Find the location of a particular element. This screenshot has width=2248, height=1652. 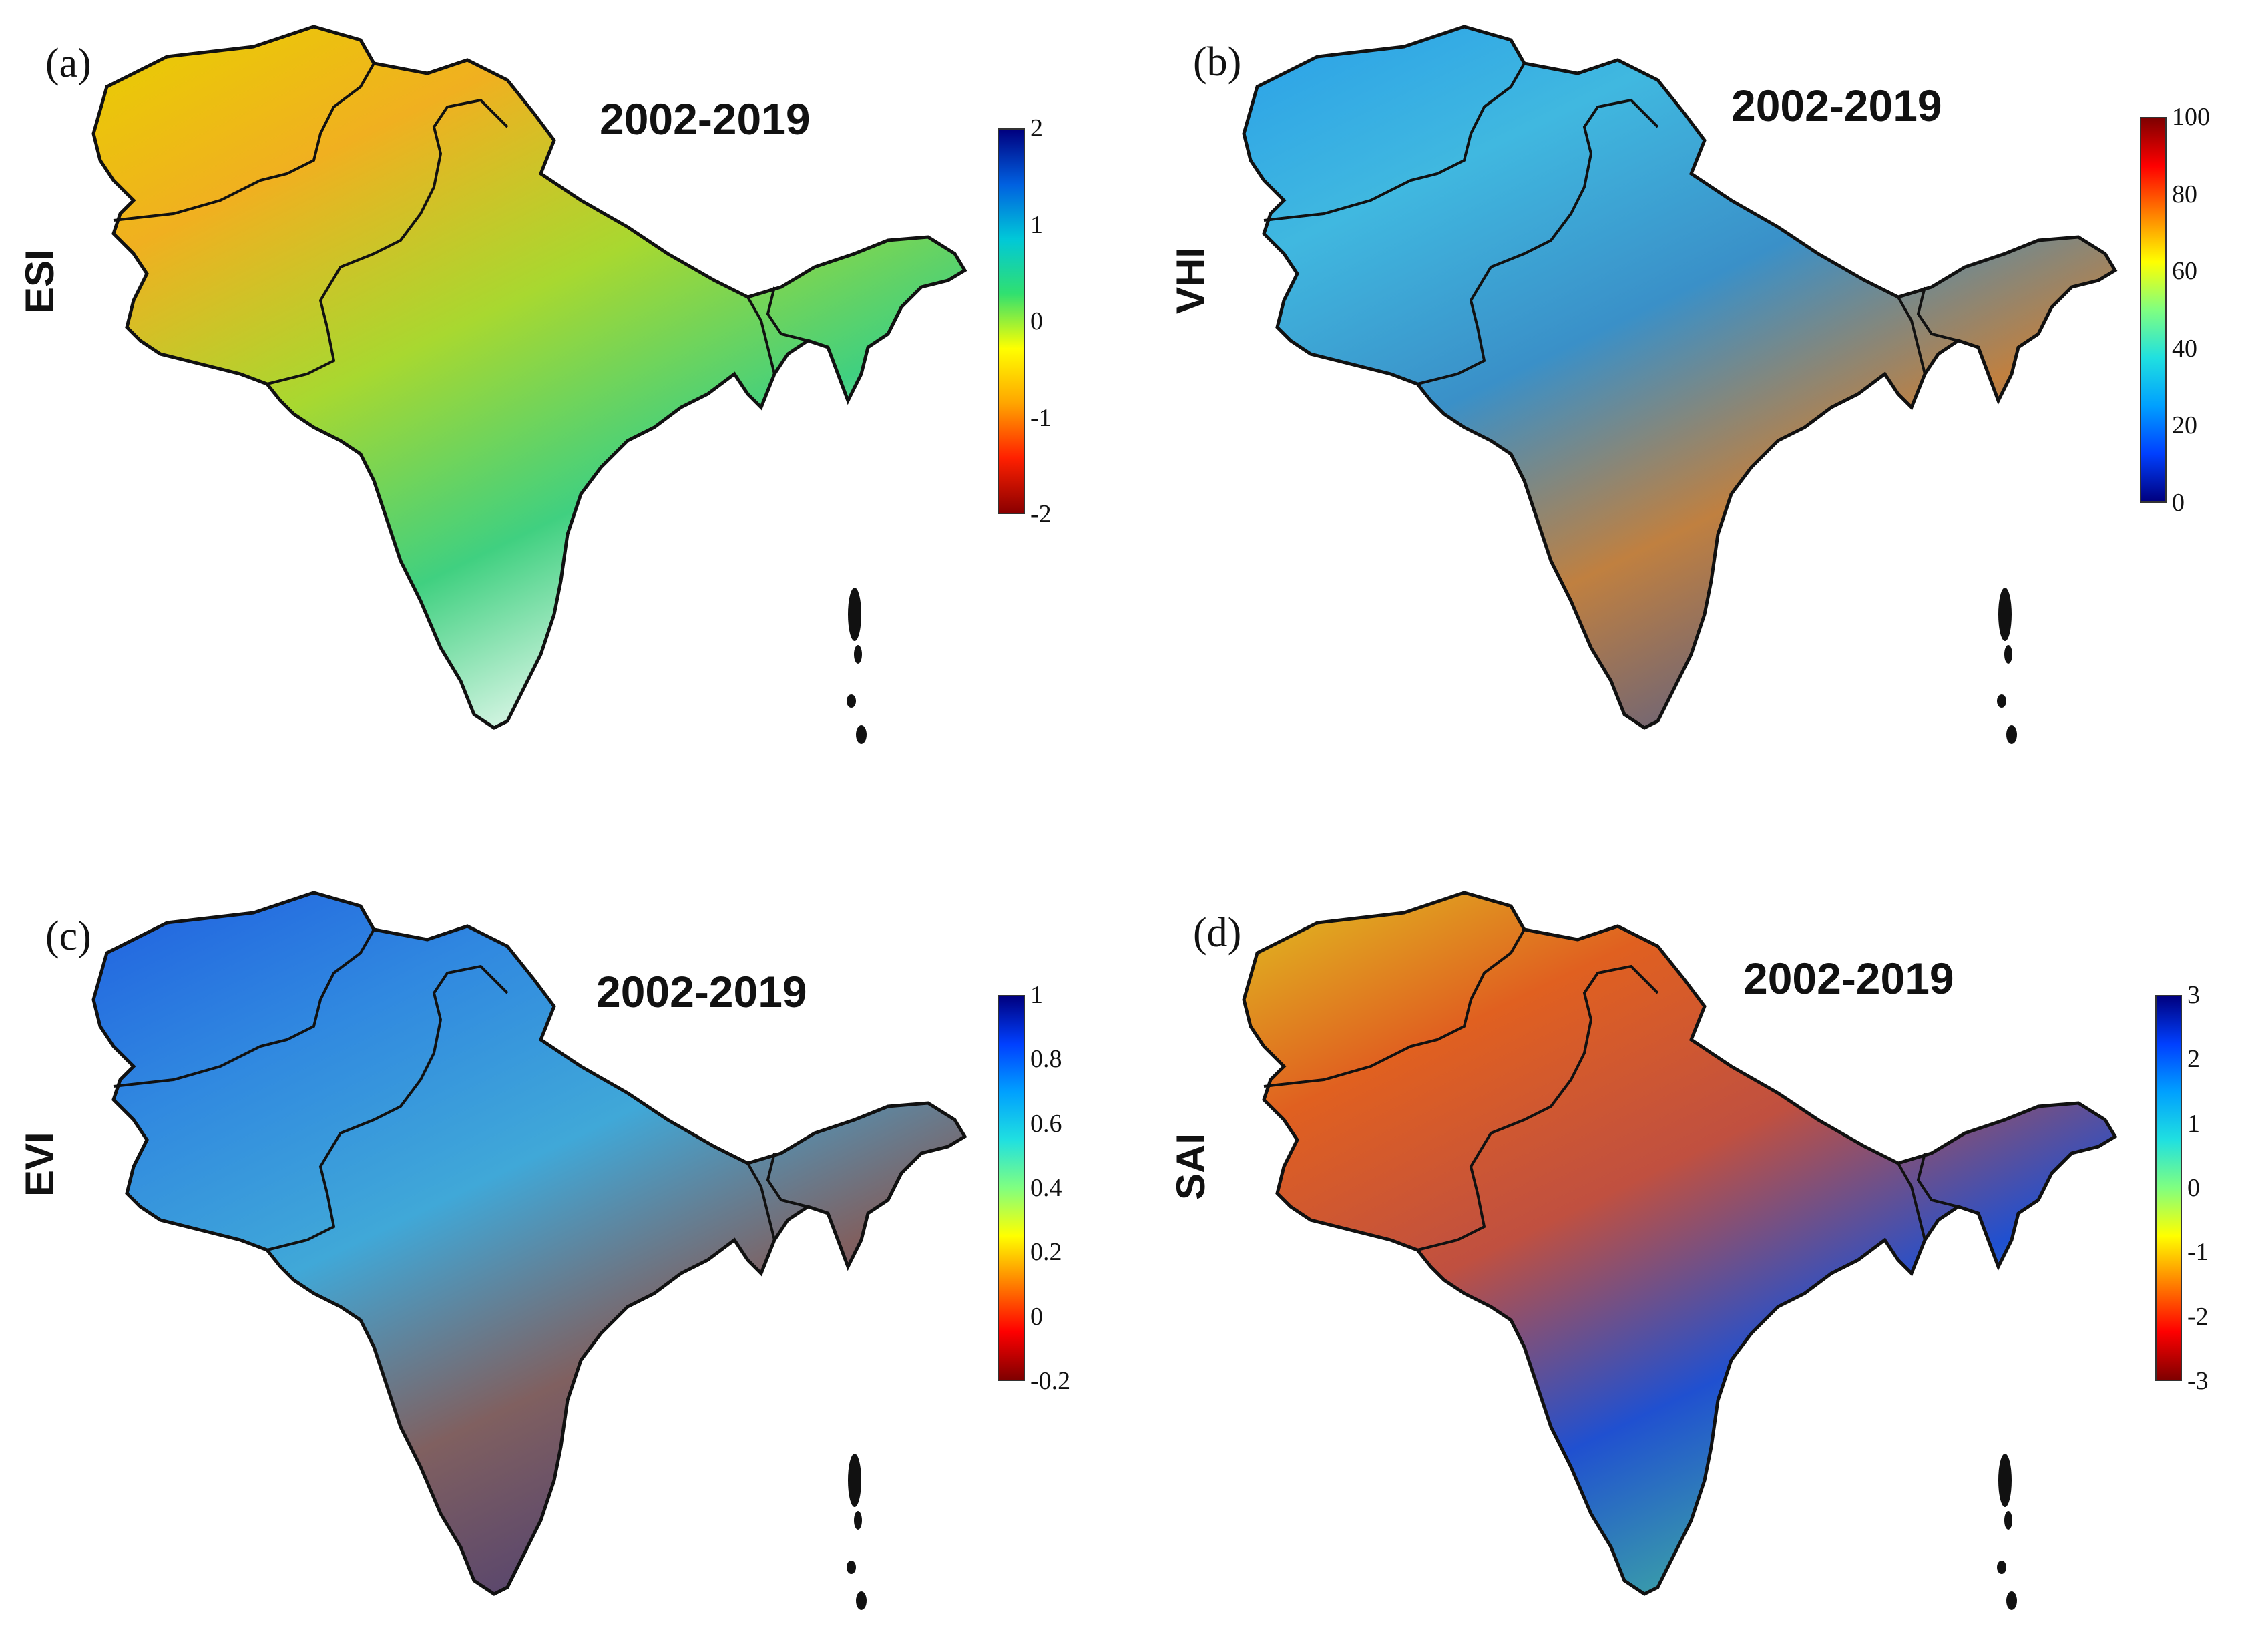

panel-label: (d) is located at coordinates (1217, 933).